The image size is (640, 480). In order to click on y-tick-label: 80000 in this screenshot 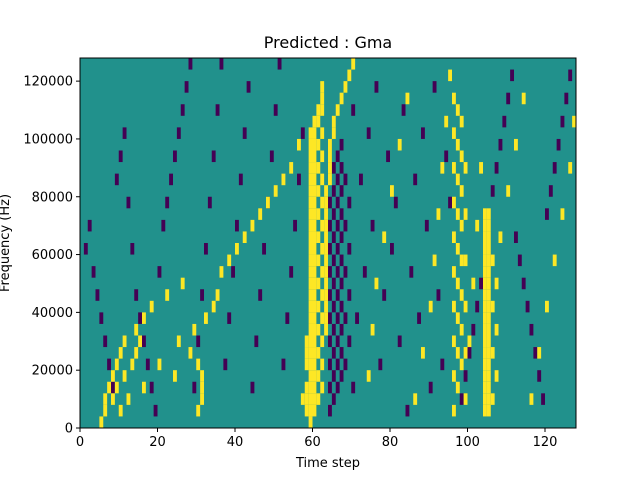, I will do `click(52, 197)`.